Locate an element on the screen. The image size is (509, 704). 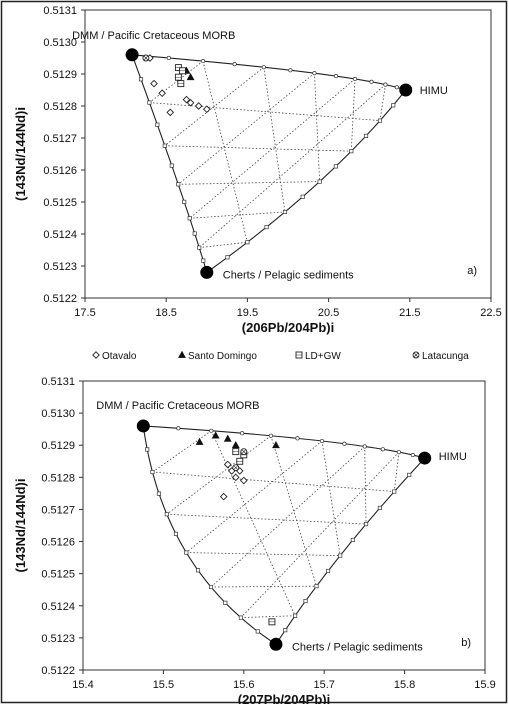
end-member-point is located at coordinates (143, 426).